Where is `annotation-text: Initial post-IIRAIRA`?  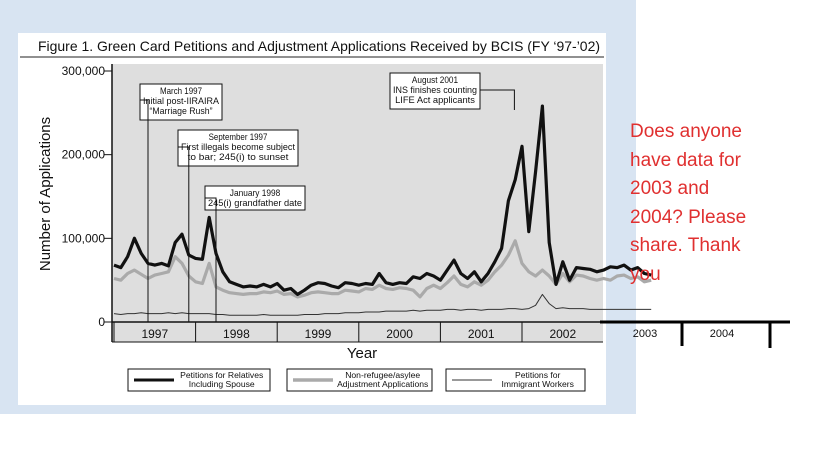
annotation-text: Initial post-IIRAIRA is located at coordinates (181, 101).